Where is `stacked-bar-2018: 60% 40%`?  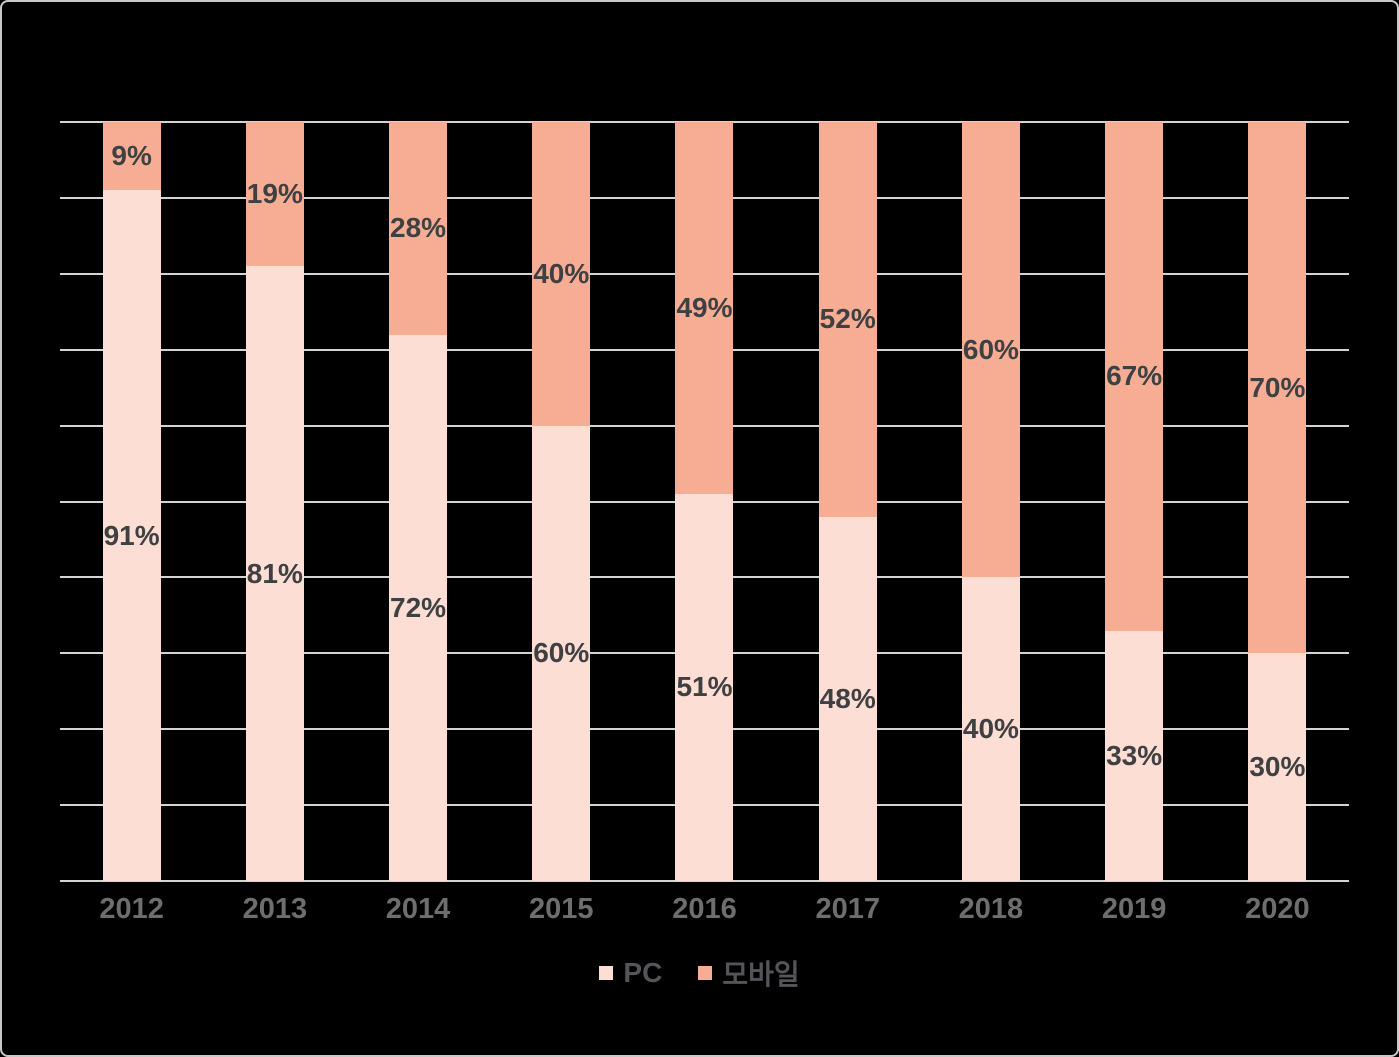
stacked-bar-2018: 60% 40% is located at coordinates (990, 501).